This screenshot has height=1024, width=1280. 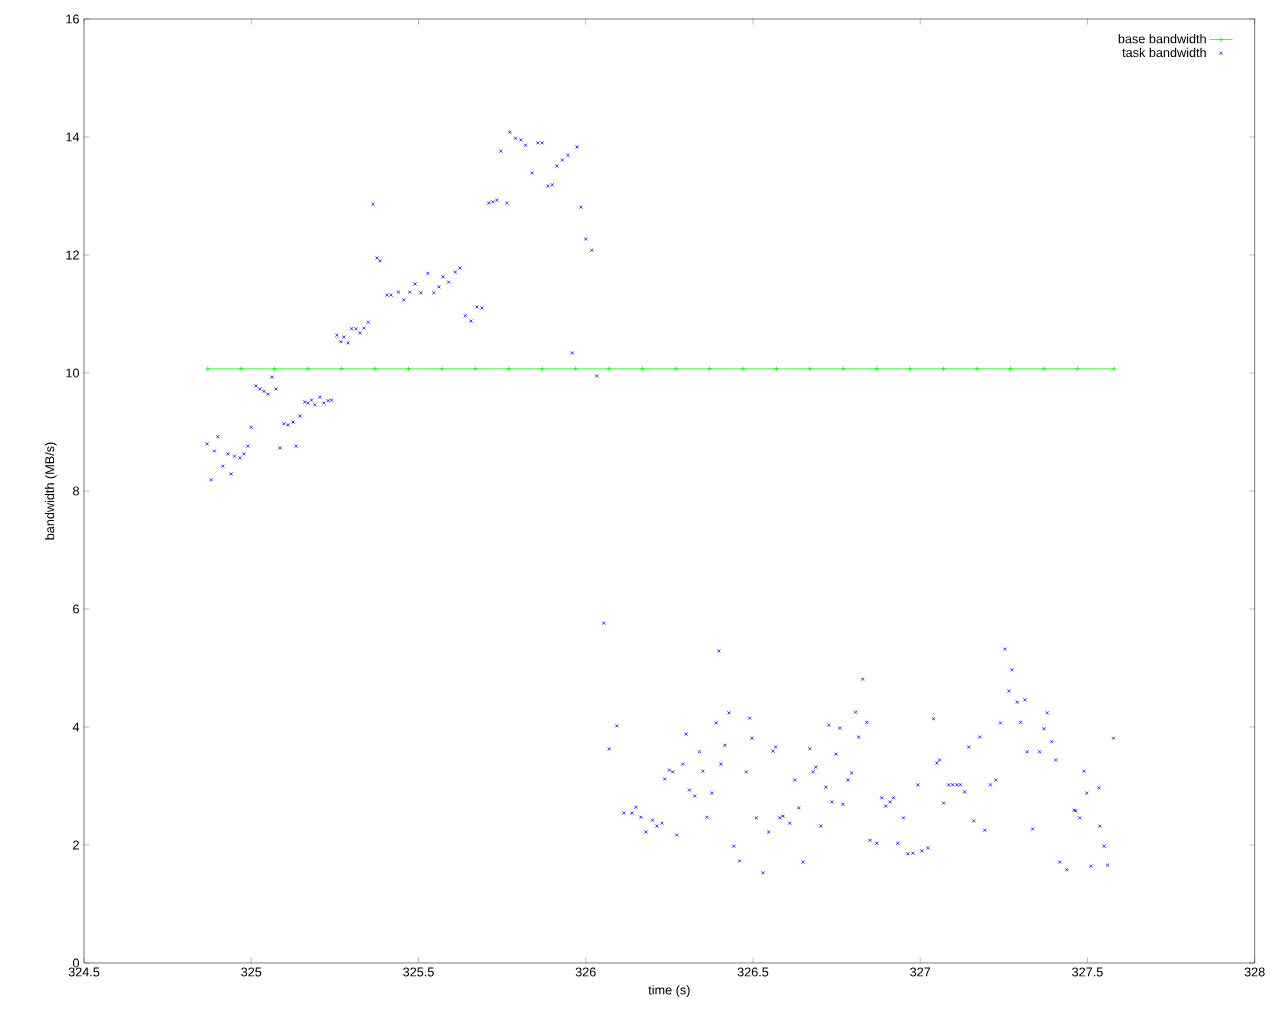 I want to click on y-tick-label: 16, so click(x=72, y=19).